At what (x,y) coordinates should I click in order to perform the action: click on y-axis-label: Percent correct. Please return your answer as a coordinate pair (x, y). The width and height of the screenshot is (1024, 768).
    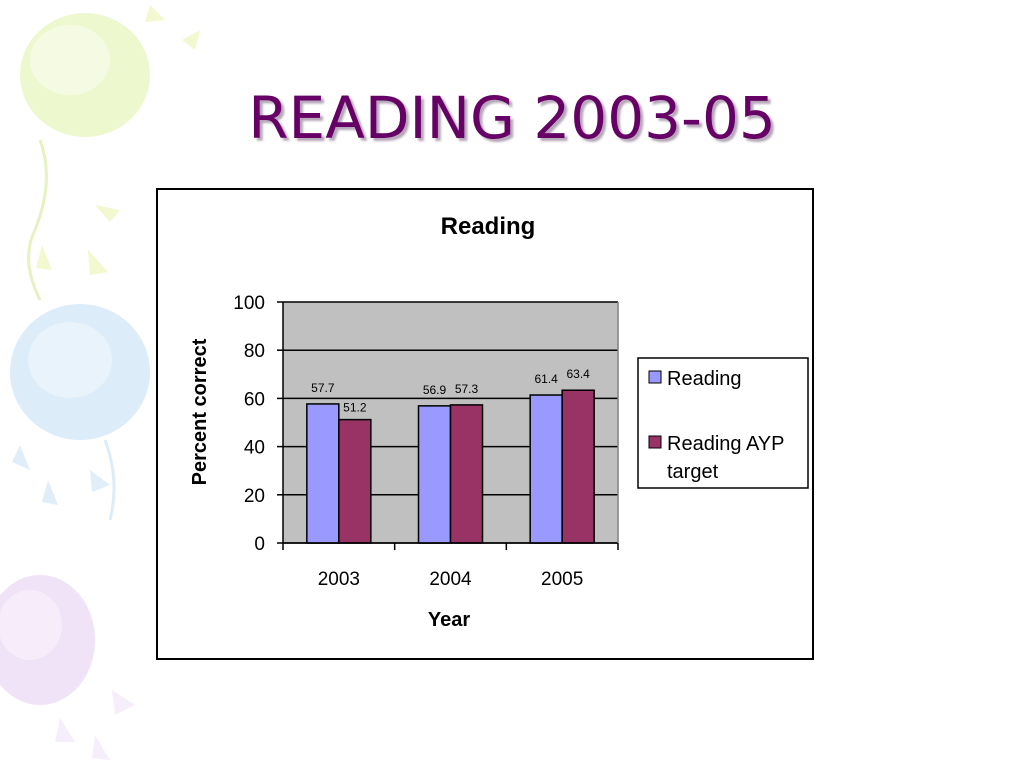
    Looking at the image, I should click on (200, 411).